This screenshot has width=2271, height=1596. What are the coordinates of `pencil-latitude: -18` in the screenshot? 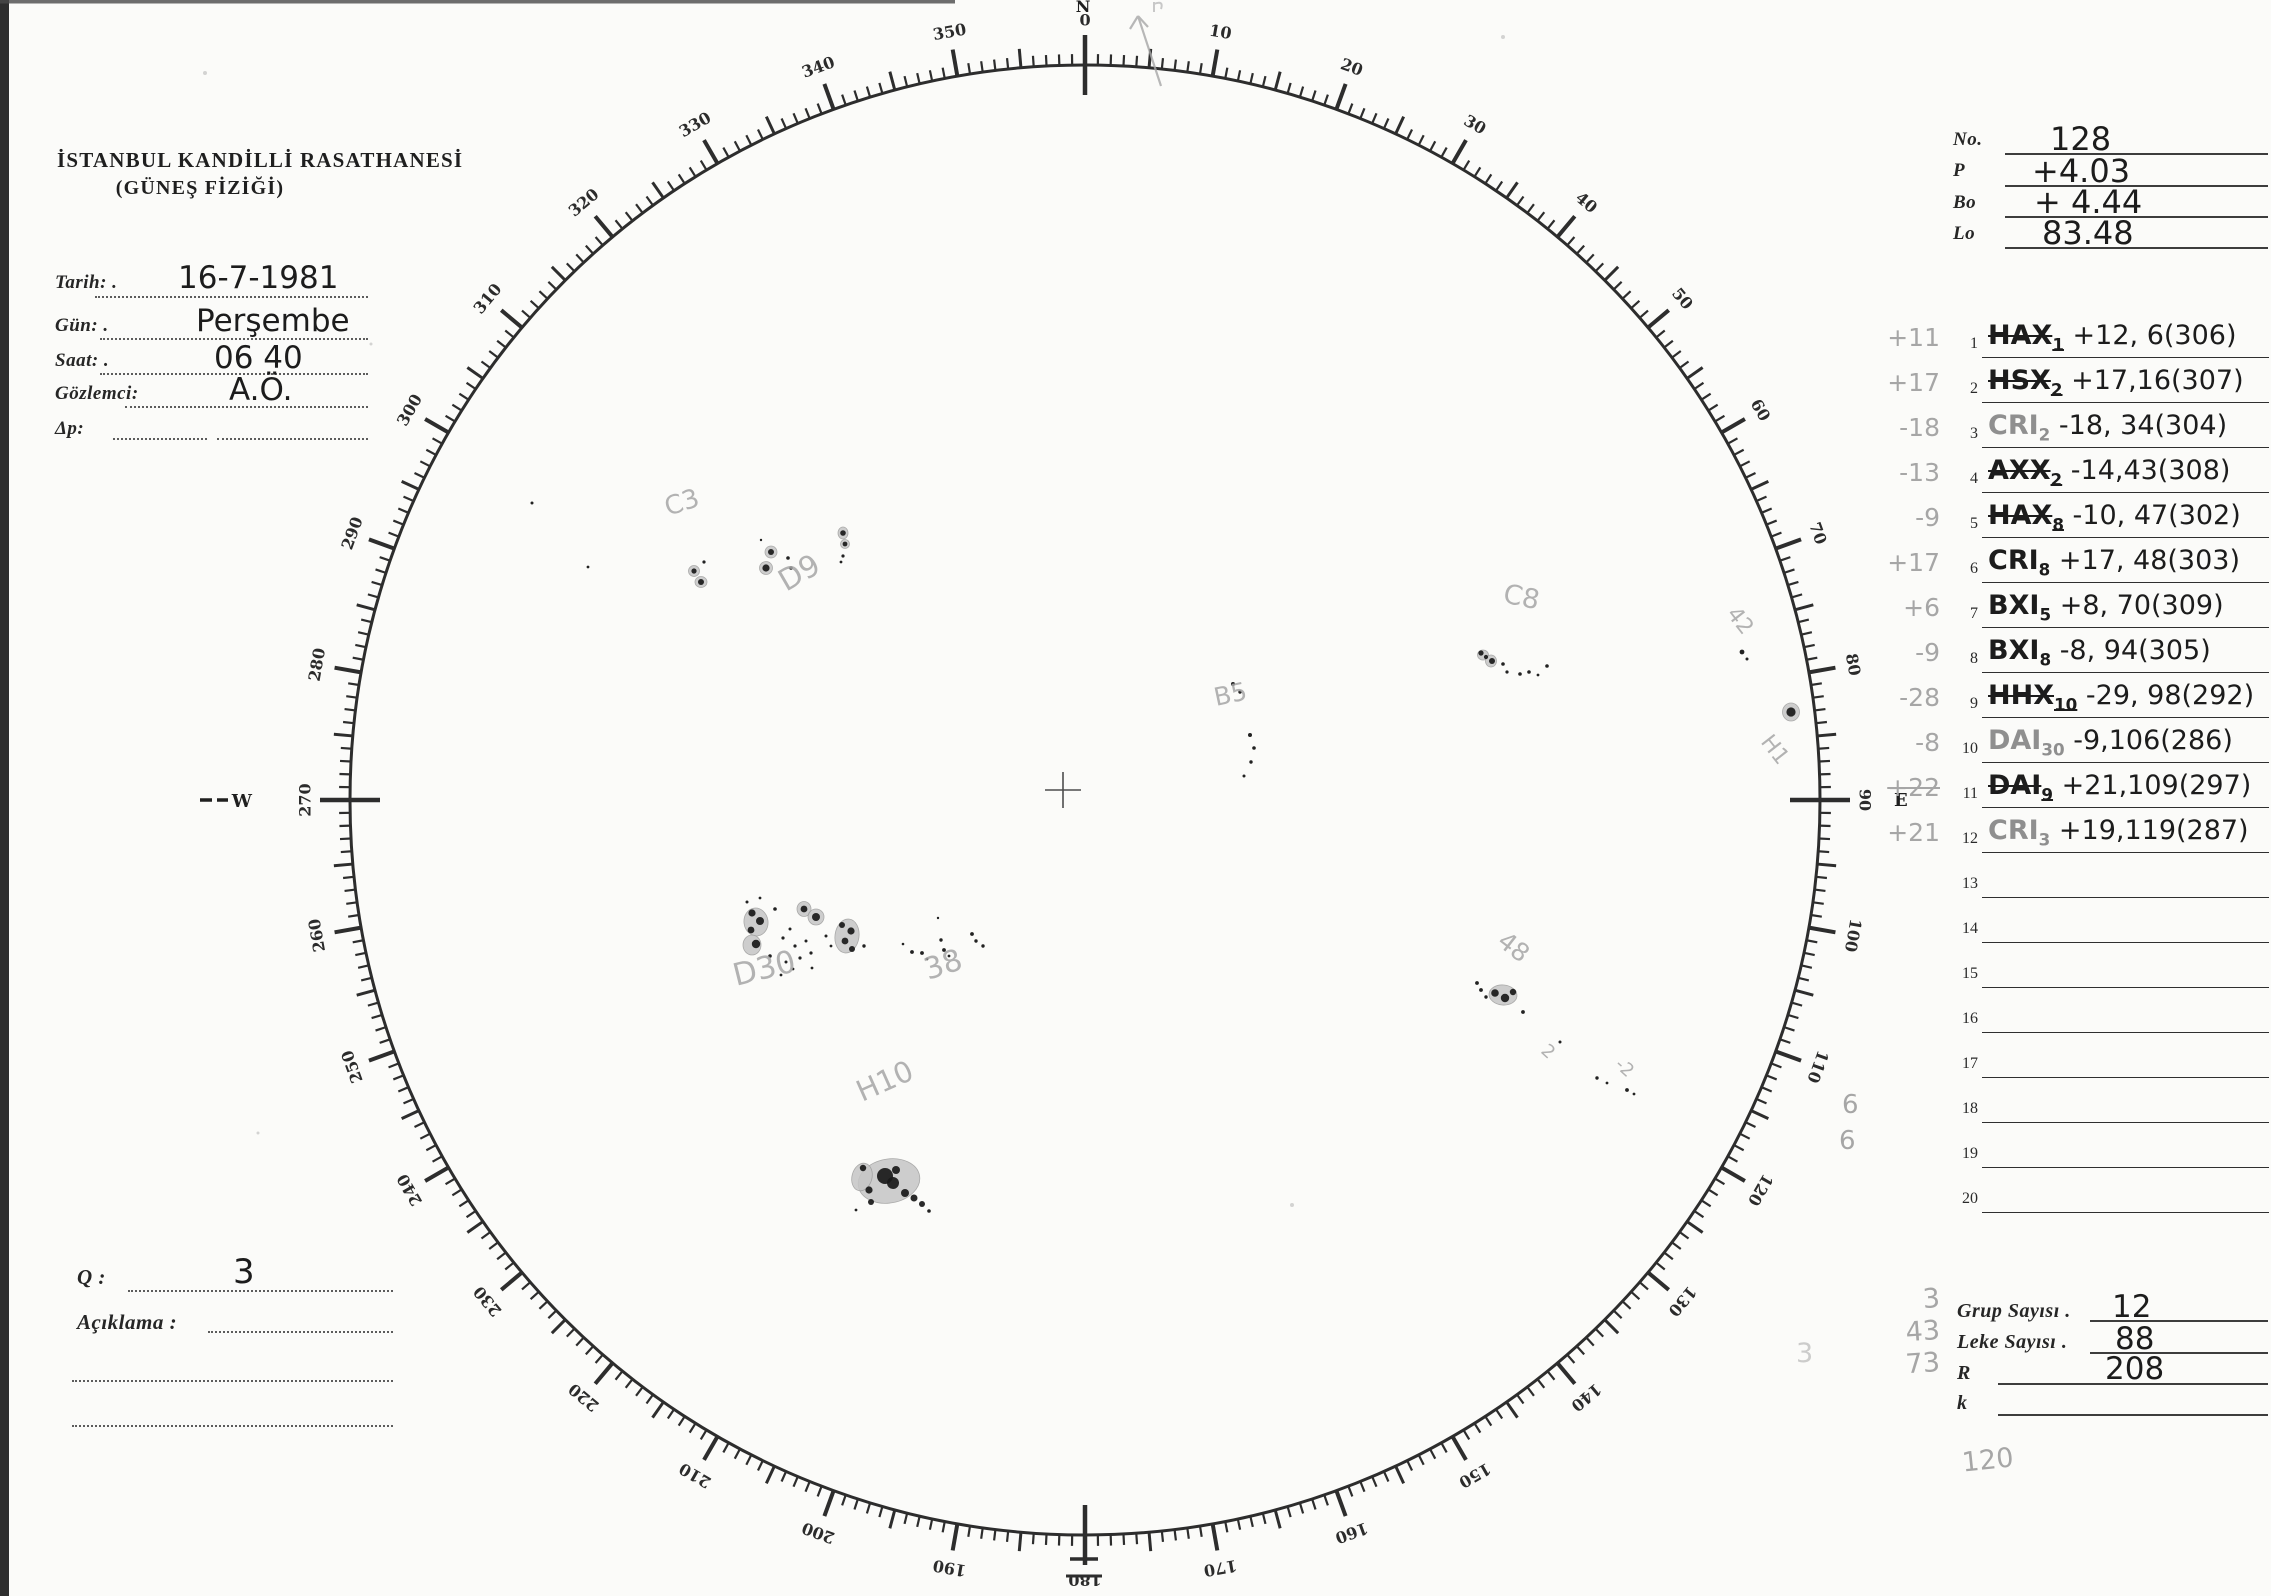 It's located at (1919, 427).